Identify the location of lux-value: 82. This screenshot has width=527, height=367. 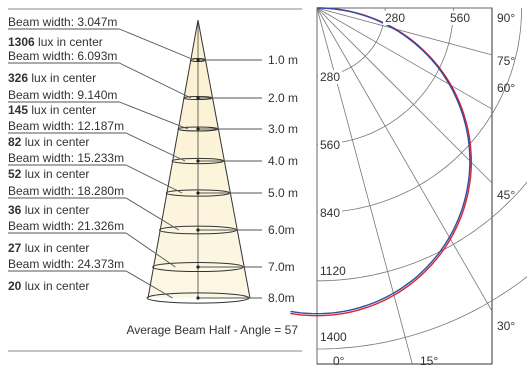
(15, 142).